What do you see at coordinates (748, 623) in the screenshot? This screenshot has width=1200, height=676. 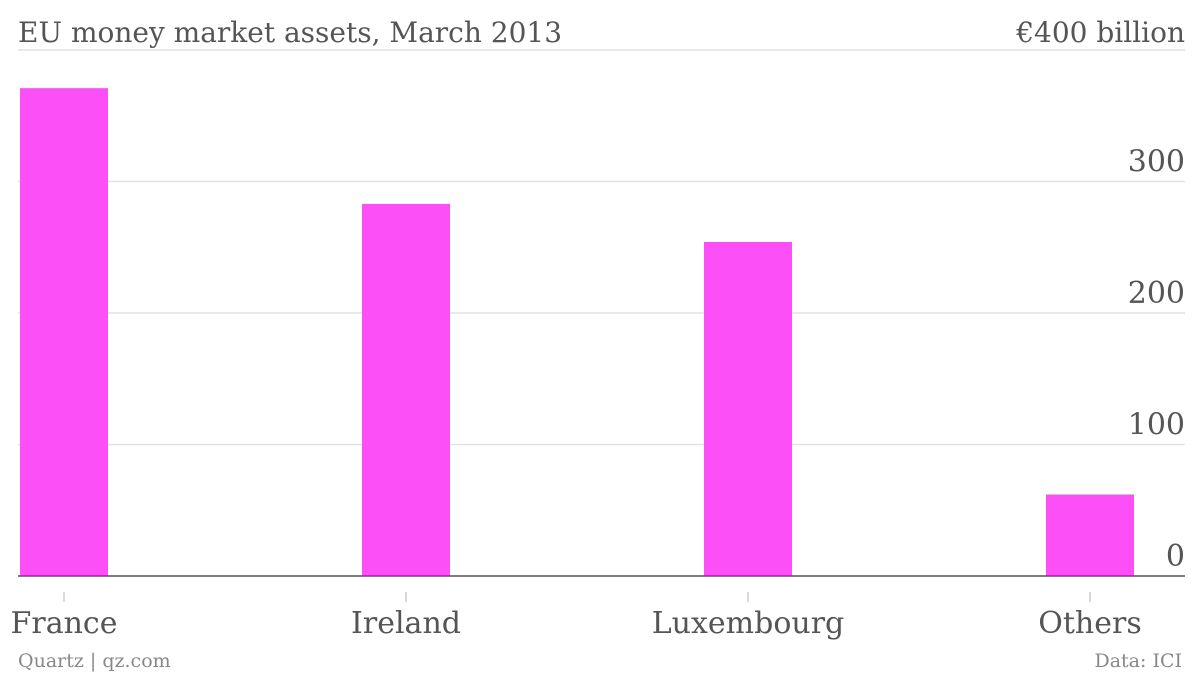 I see `x-tick-label: Luxembourg` at bounding box center [748, 623].